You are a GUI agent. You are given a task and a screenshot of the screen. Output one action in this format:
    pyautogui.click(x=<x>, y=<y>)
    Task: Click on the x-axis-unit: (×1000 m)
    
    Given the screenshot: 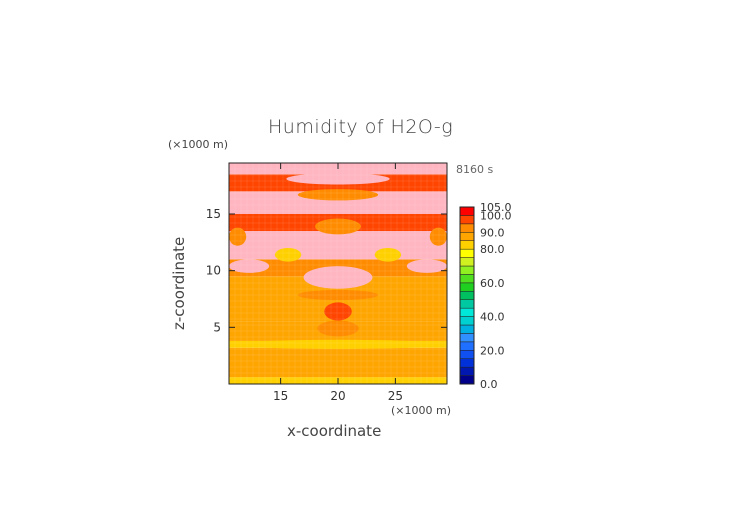 What is the action you would take?
    pyautogui.click(x=421, y=410)
    